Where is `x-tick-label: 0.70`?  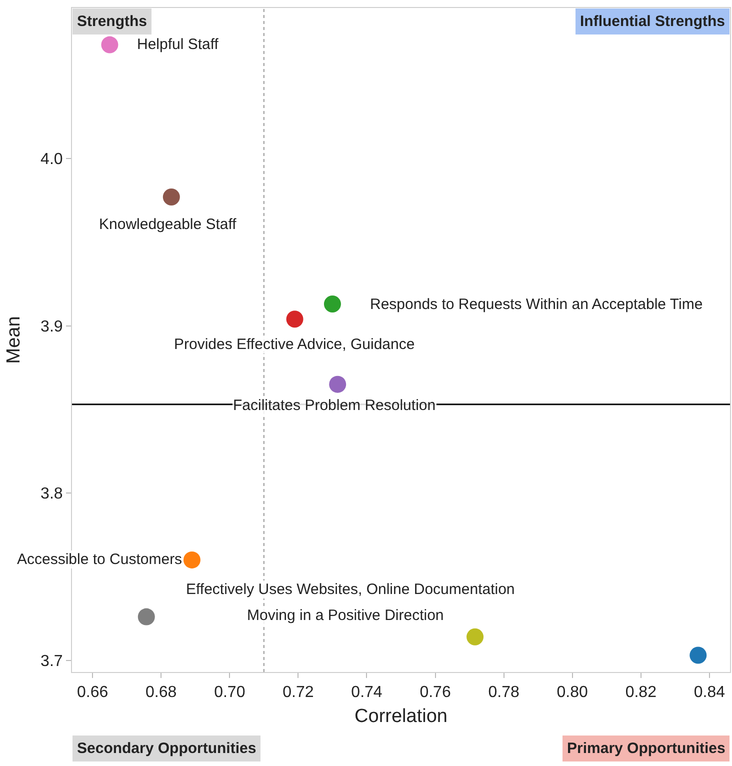 x-tick-label: 0.70 is located at coordinates (230, 693).